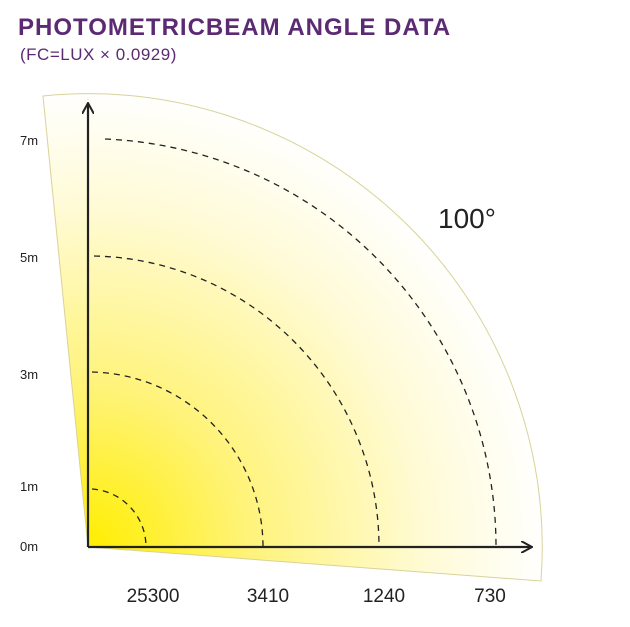  I want to click on distance-label-0m: 0m, so click(29, 546).